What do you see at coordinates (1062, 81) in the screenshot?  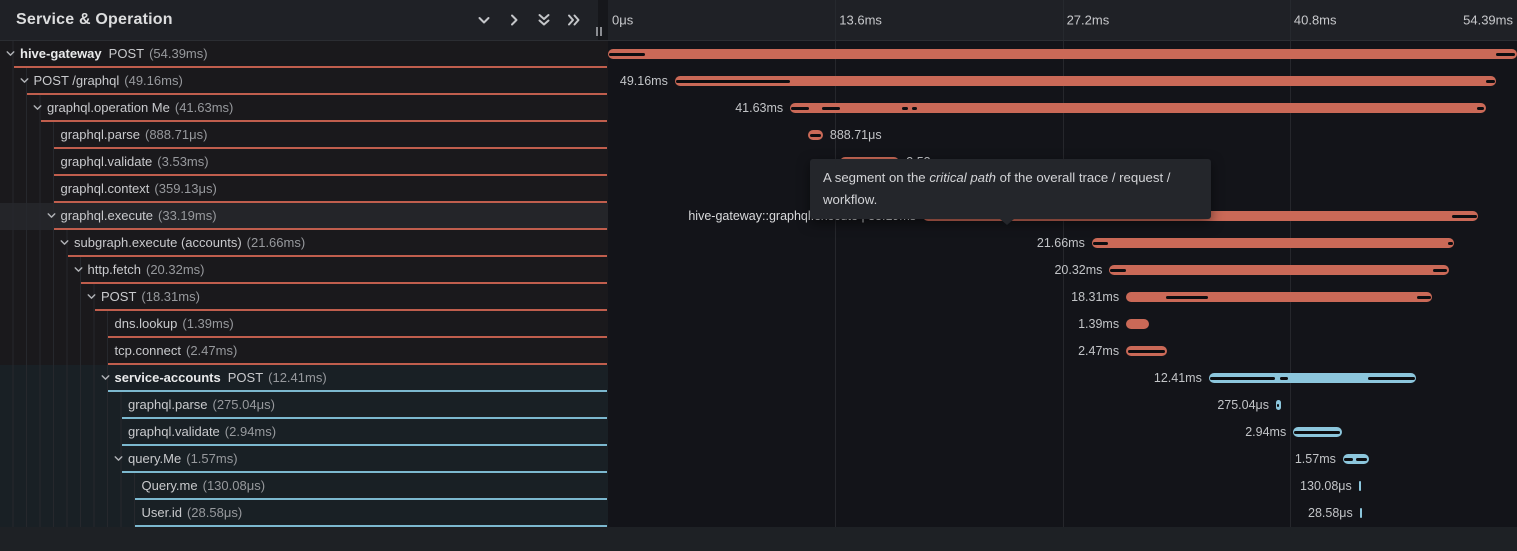 I see `span-timeline-cell: 49.16ms` at bounding box center [1062, 81].